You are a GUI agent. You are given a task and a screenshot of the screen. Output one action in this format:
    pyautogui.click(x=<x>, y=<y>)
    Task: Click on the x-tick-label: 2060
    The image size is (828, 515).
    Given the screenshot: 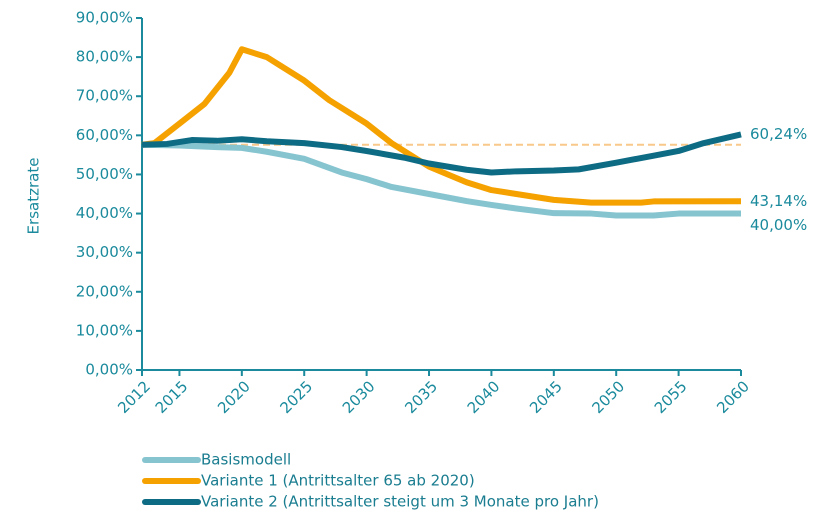 What is the action you would take?
    pyautogui.click(x=733, y=397)
    